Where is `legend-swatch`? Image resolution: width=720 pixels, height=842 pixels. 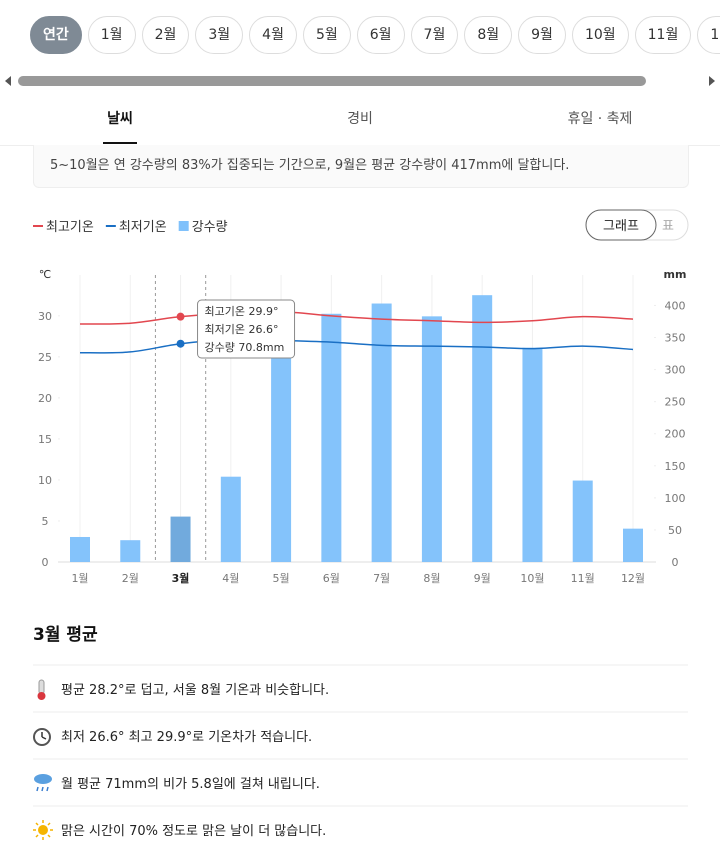
legend-swatch is located at coordinates (183, 226).